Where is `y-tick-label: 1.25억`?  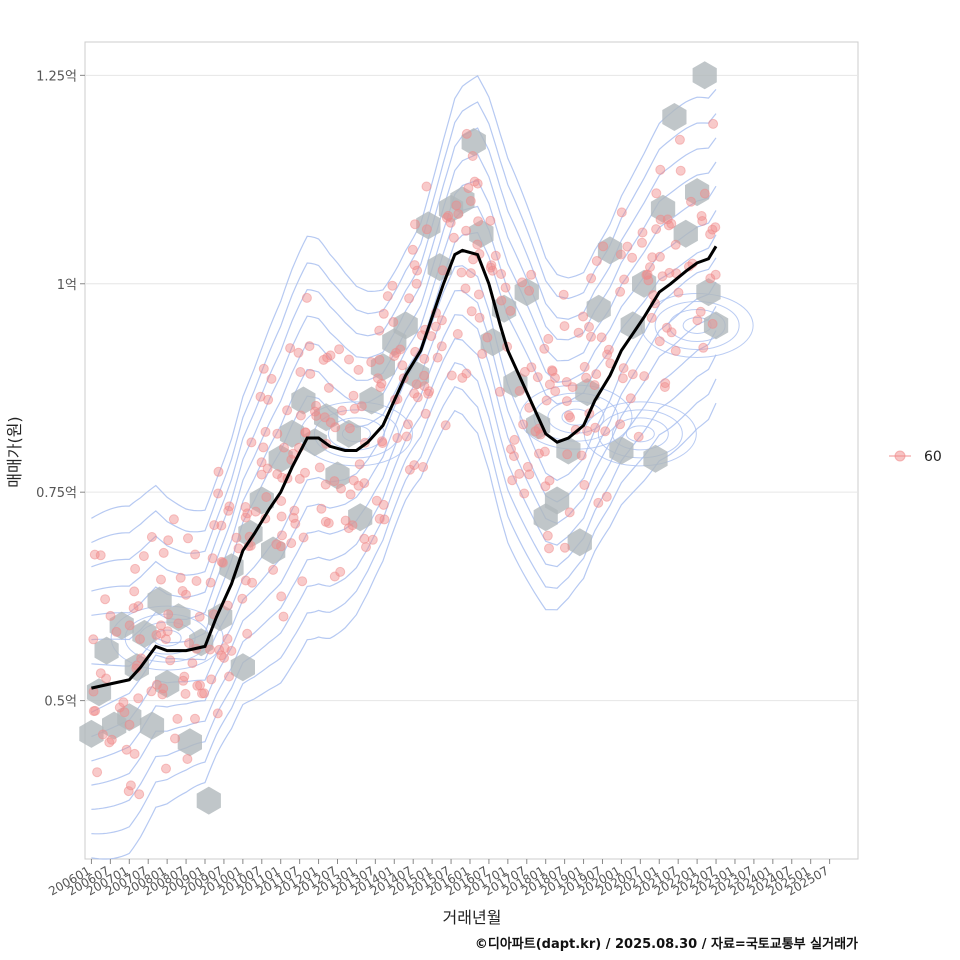 y-tick-label: 1.25억 is located at coordinates (56, 76).